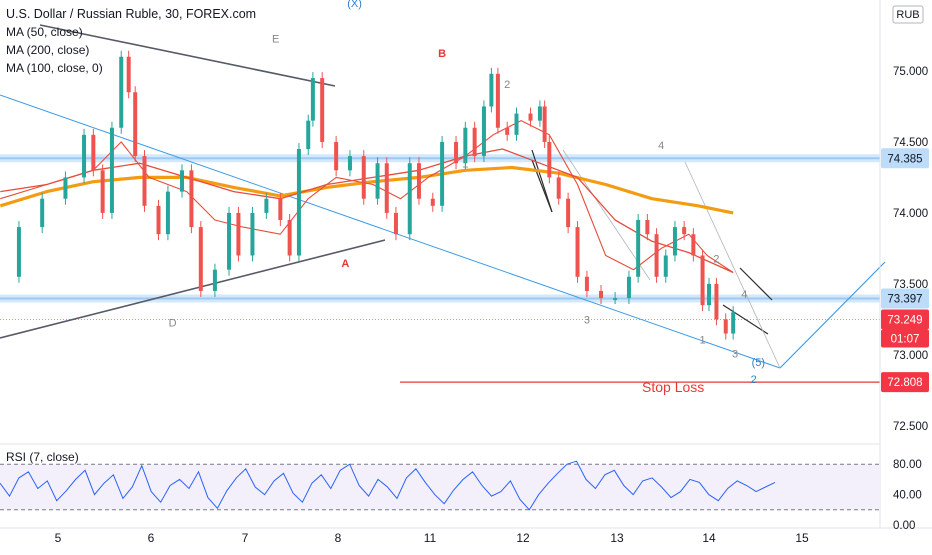 This screenshot has height=555, width=932. What do you see at coordinates (245, 538) in the screenshot?
I see `x-tick-label: 7` at bounding box center [245, 538].